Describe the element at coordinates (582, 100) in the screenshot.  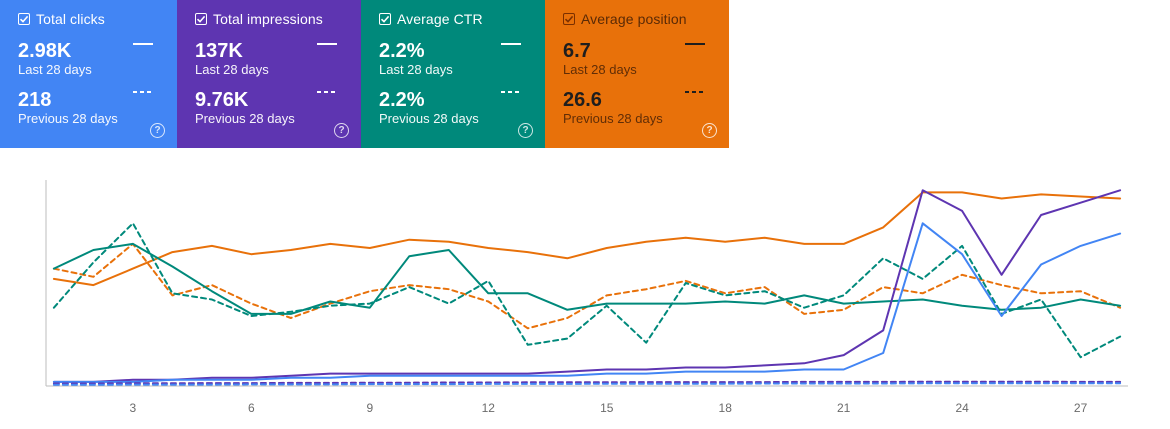
I see `card-previous-value: 26.6` at that location.